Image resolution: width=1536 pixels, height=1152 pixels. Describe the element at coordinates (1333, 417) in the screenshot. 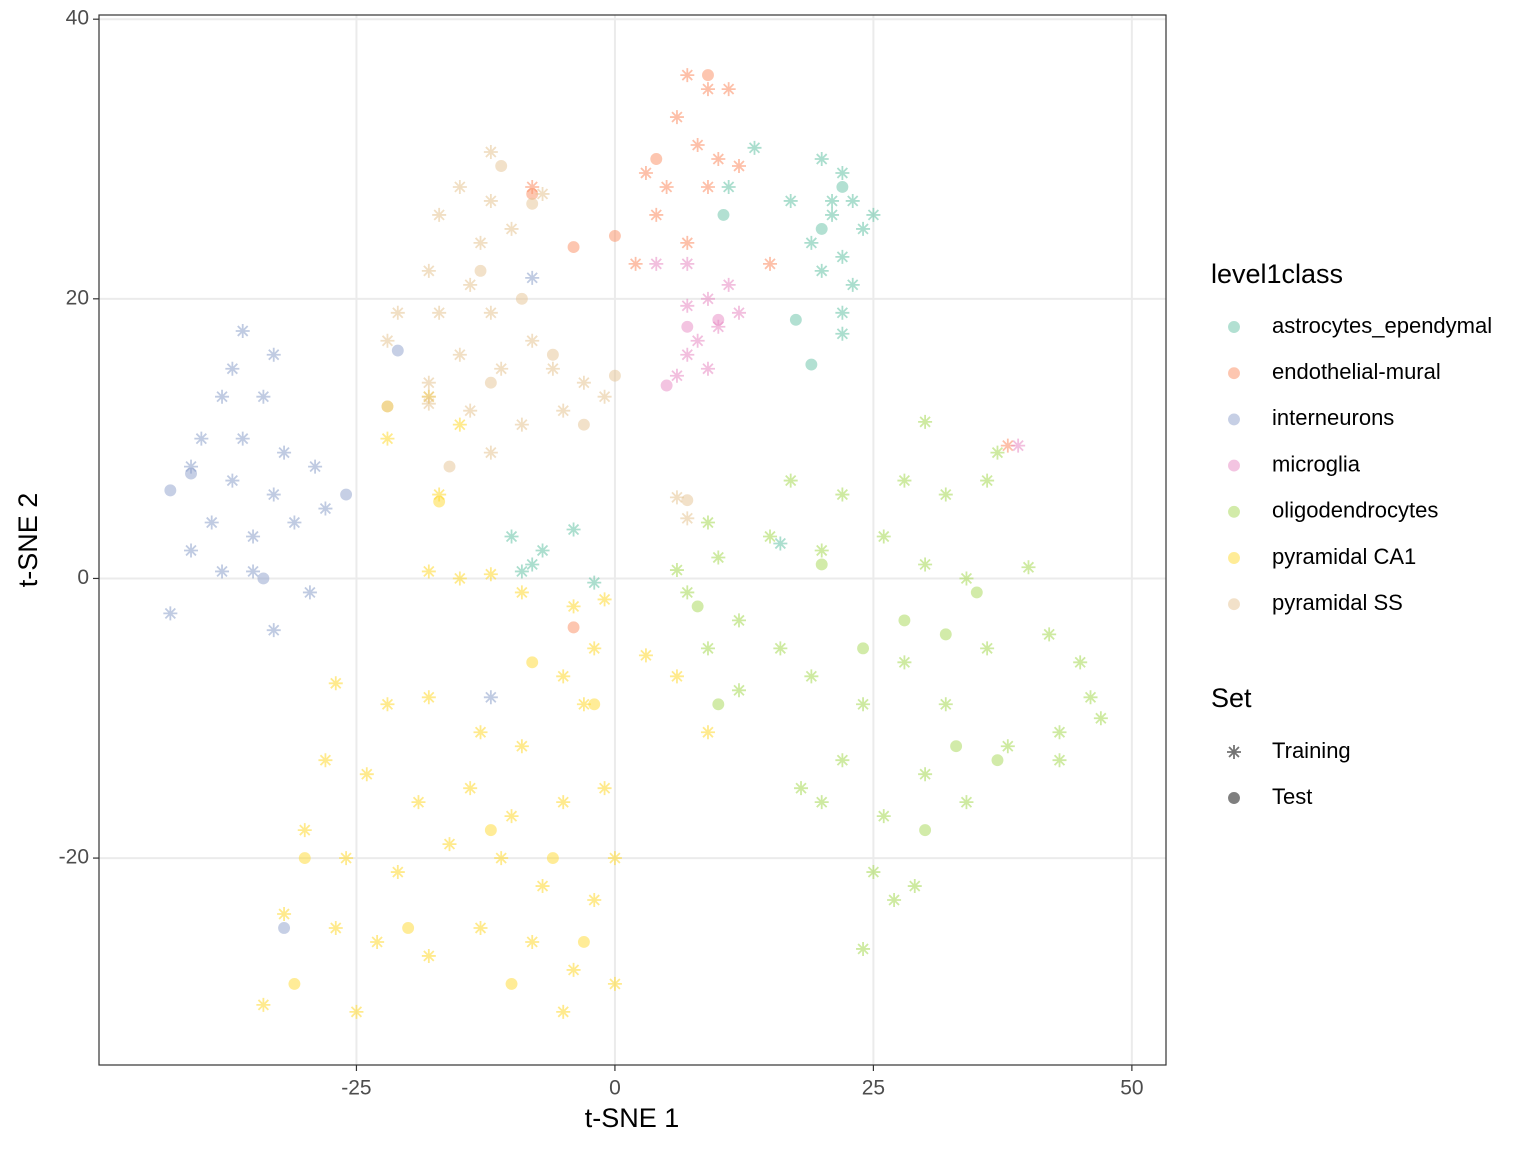

I see `legend-label: interneurons` at that location.